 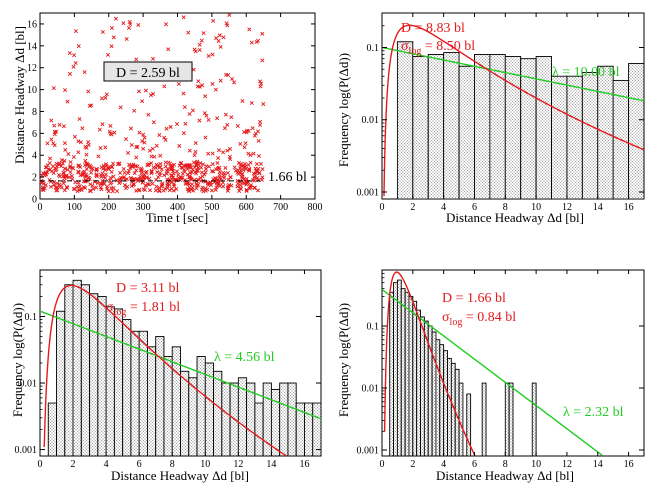 I want to click on p1-xtick-label: 100, so click(x=74, y=207).